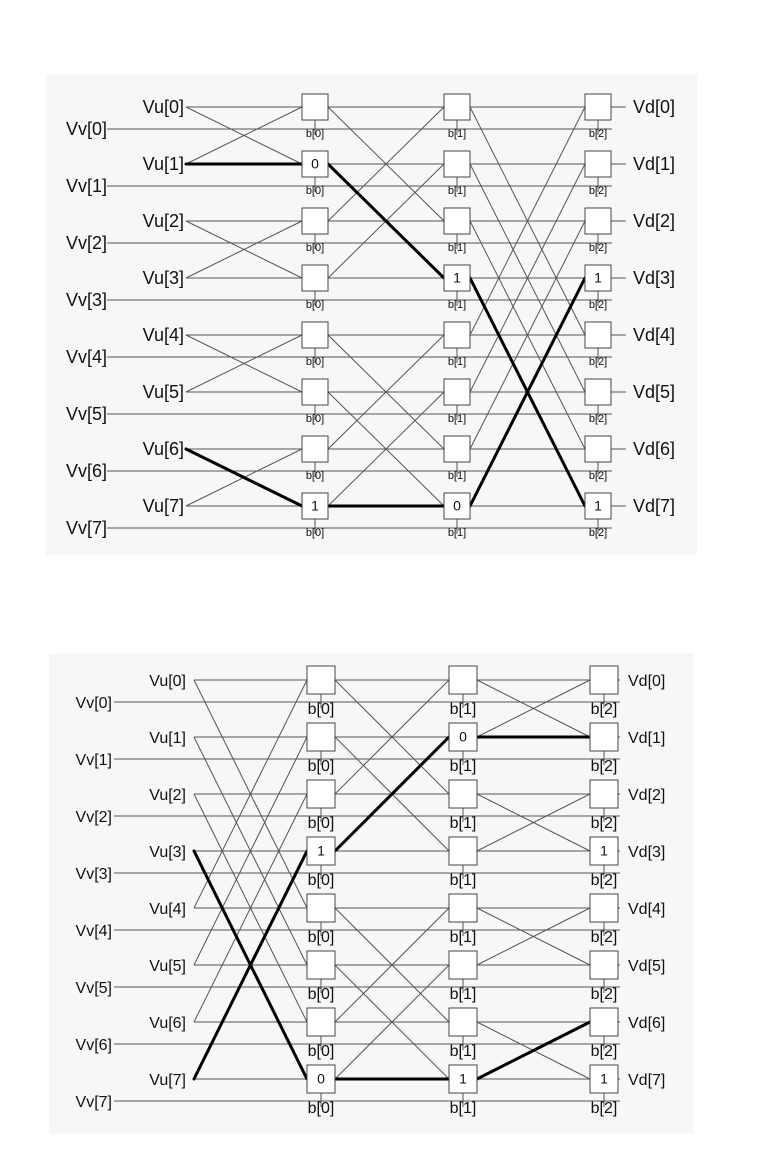 The image size is (777, 1165). Describe the element at coordinates (654, 506) in the screenshot. I see `vd-label: Vd[7]` at that location.